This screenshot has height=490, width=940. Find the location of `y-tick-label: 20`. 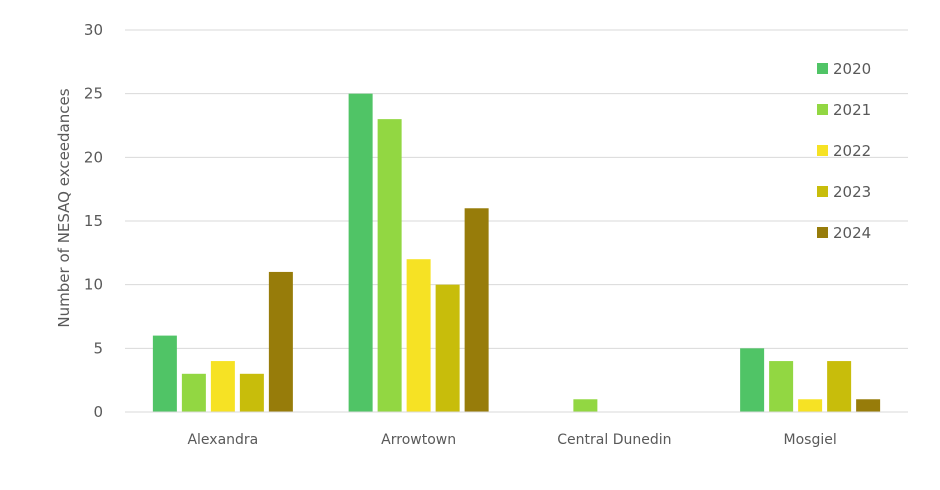

y-tick-label: 20 is located at coordinates (93, 157).